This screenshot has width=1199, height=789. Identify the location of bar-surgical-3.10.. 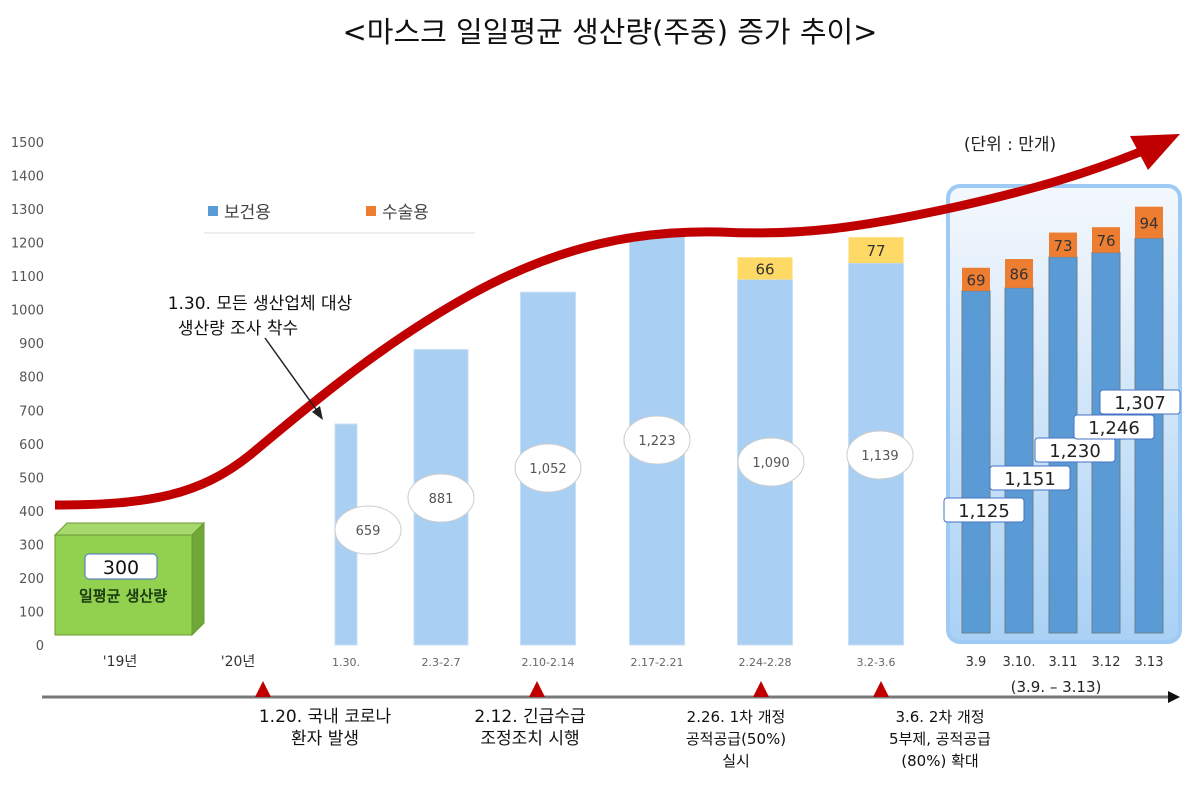
(1019, 273).